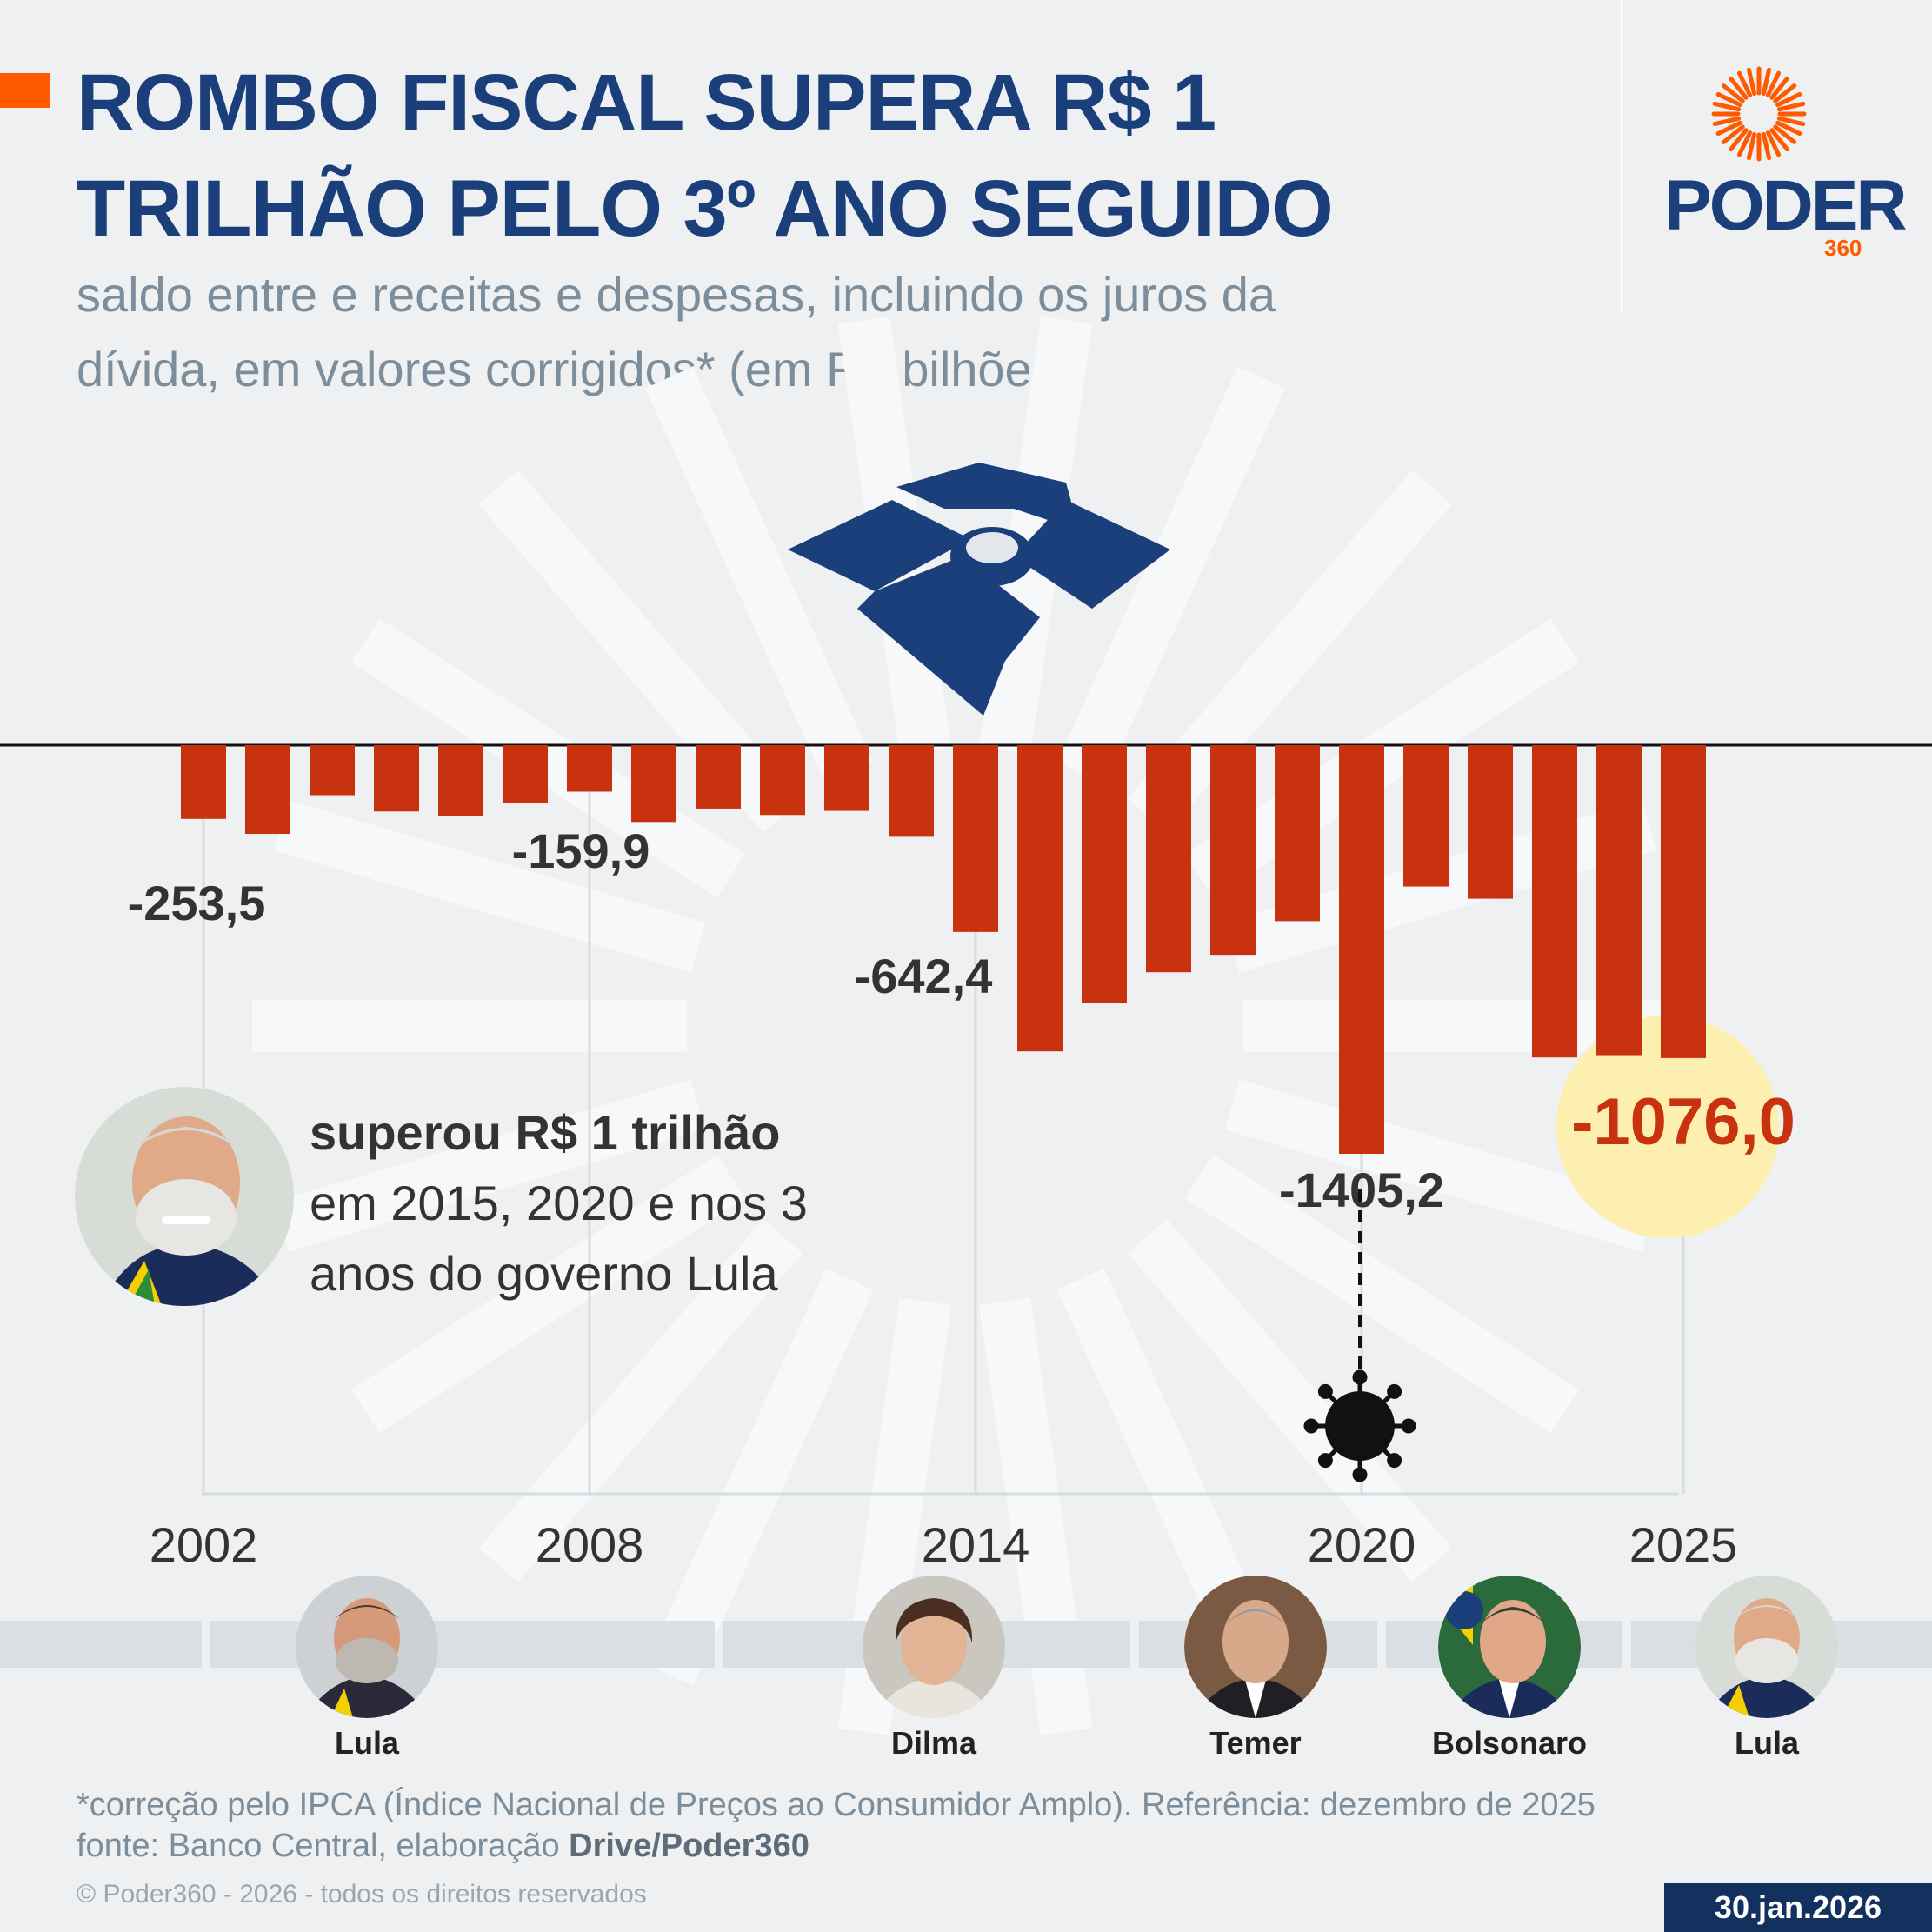 This screenshot has width=1932, height=1932. I want to click on data-label-2025: -1076,0, so click(1683, 1122).